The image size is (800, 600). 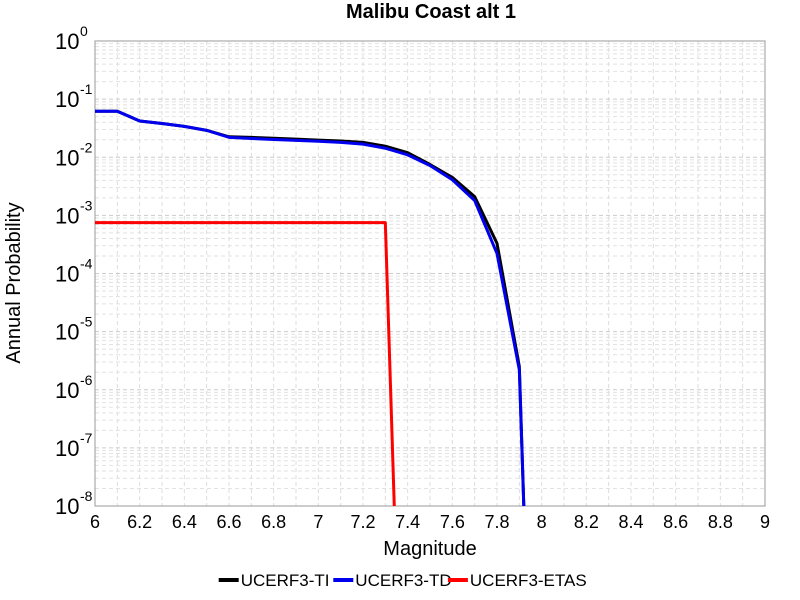 What do you see at coordinates (273, 522) in the screenshot?
I see `x-tick-label: 6.8` at bounding box center [273, 522].